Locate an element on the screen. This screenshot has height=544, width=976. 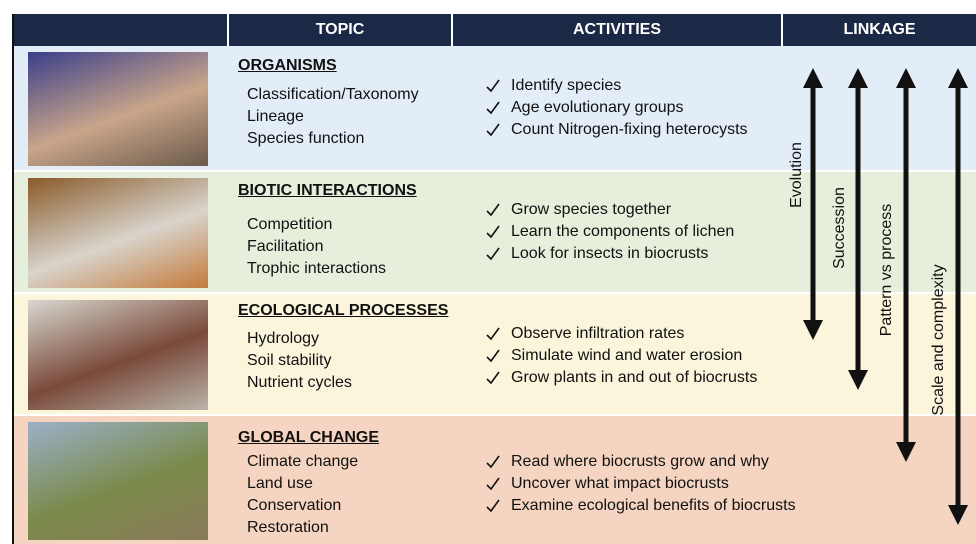
activity: Examine ecological benefits of biocrusts is located at coordinates (653, 505).